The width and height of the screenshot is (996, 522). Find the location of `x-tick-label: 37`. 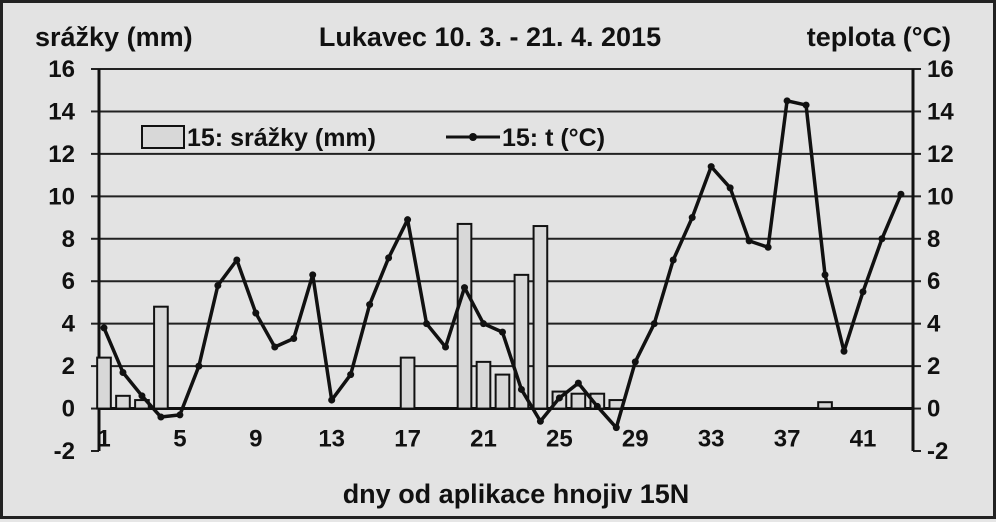

x-tick-label: 37 is located at coordinates (787, 439).